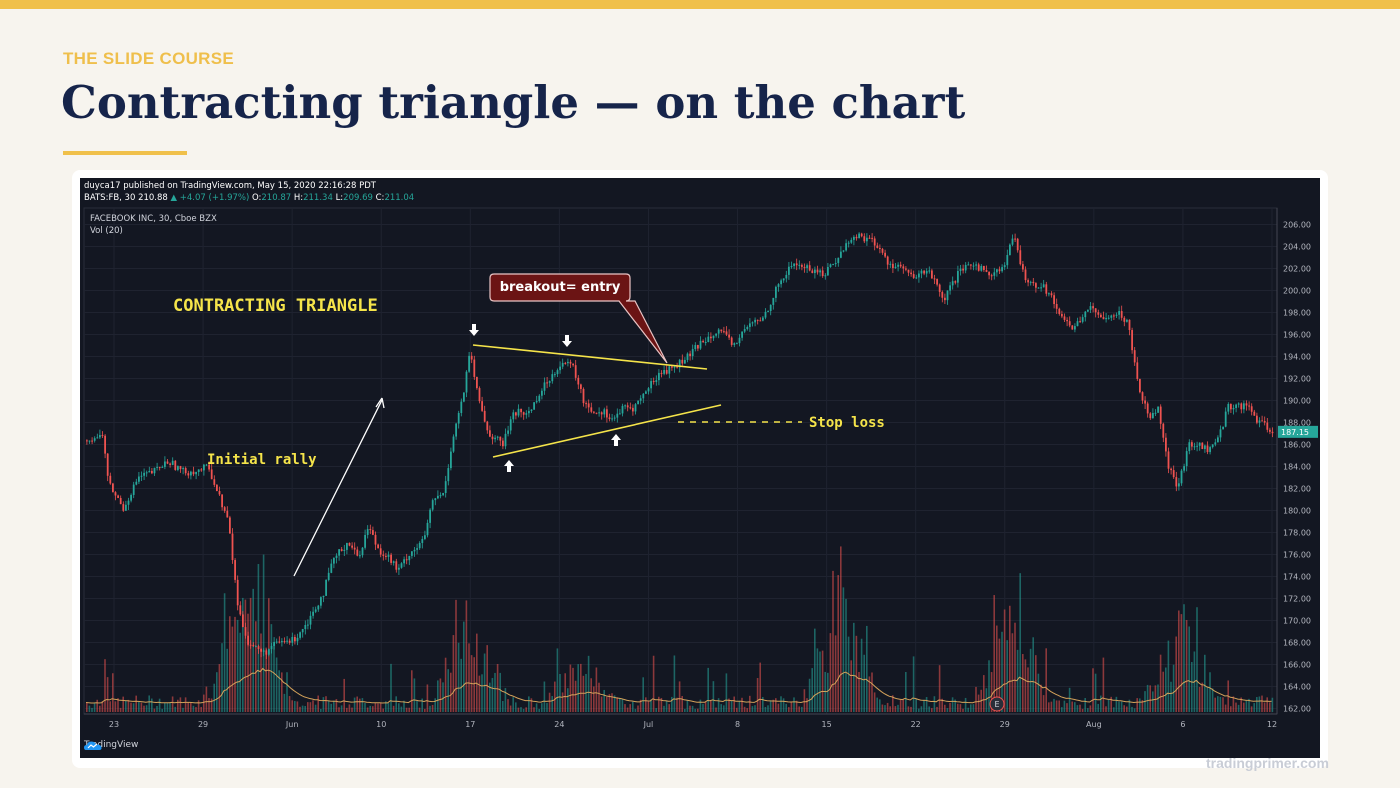 The height and width of the screenshot is (788, 1400). I want to click on last-price-label: 187.15, so click(1295, 432).